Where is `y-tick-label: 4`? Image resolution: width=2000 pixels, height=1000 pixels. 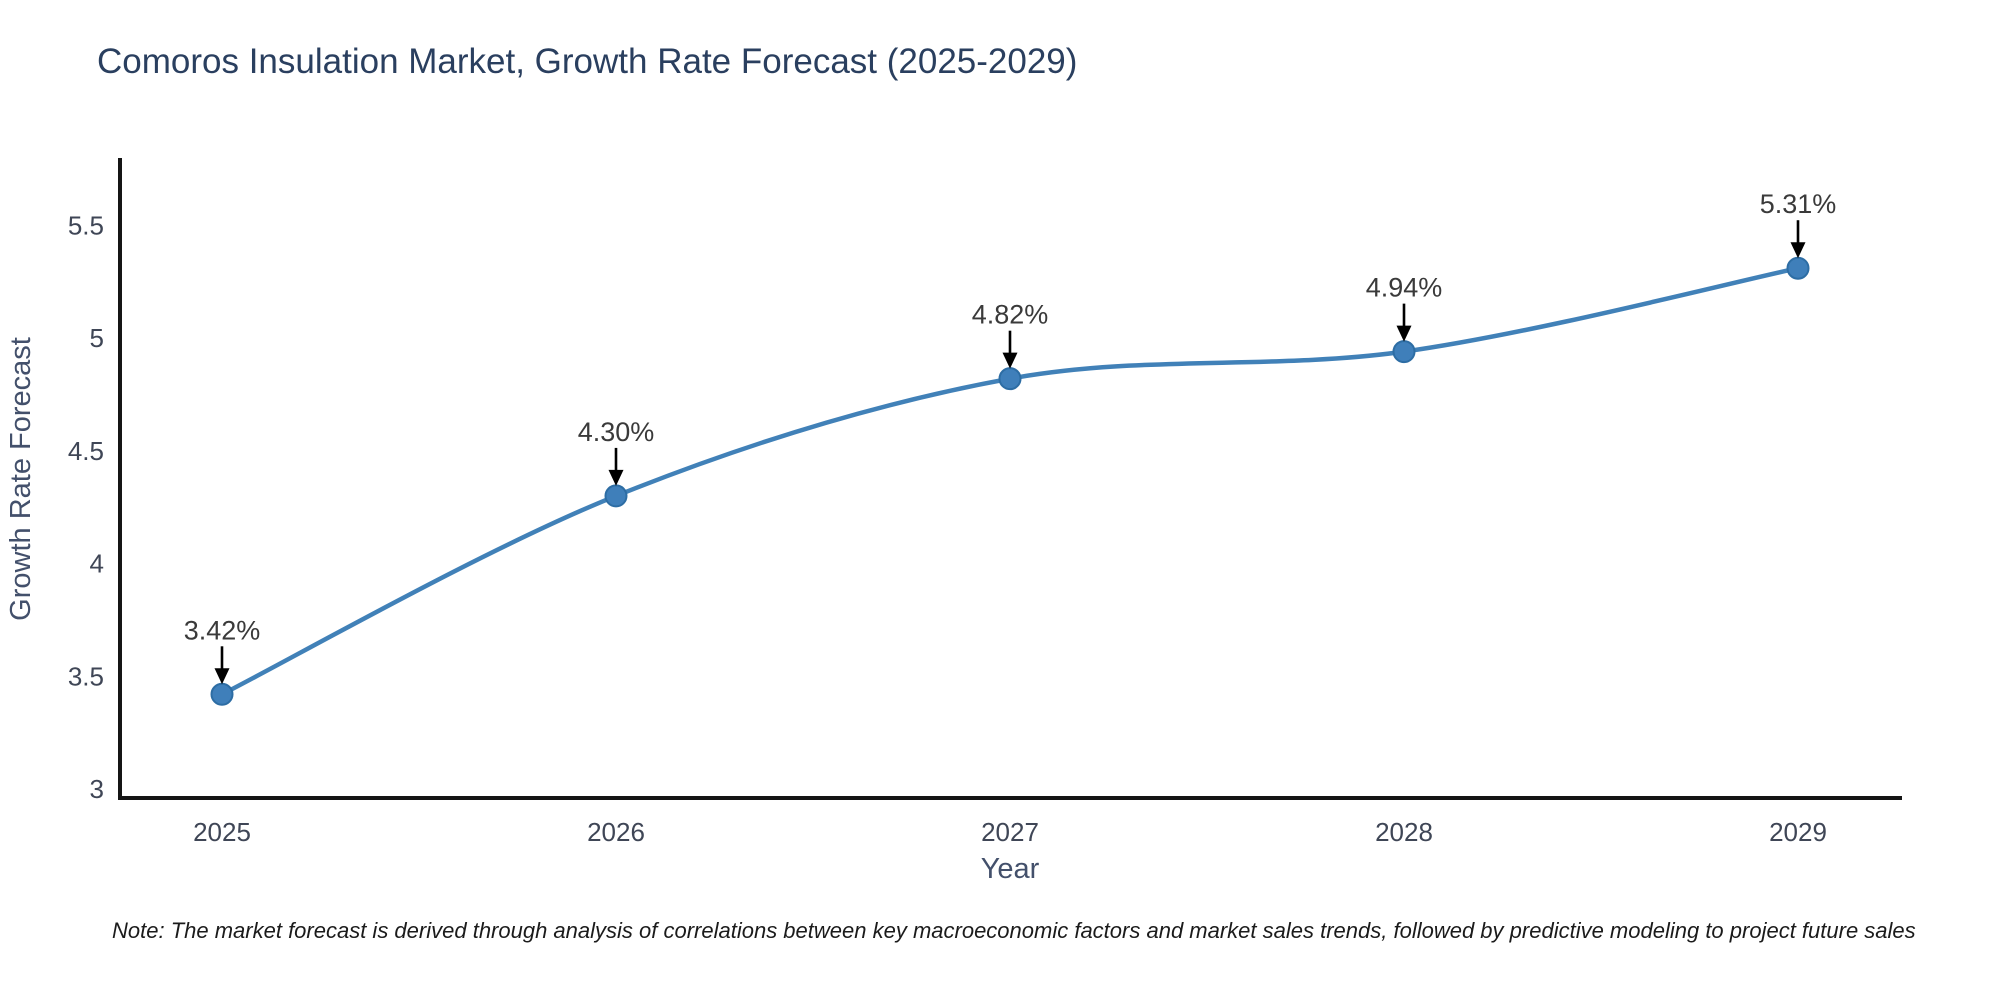 y-tick-label: 4 is located at coordinates (97, 564).